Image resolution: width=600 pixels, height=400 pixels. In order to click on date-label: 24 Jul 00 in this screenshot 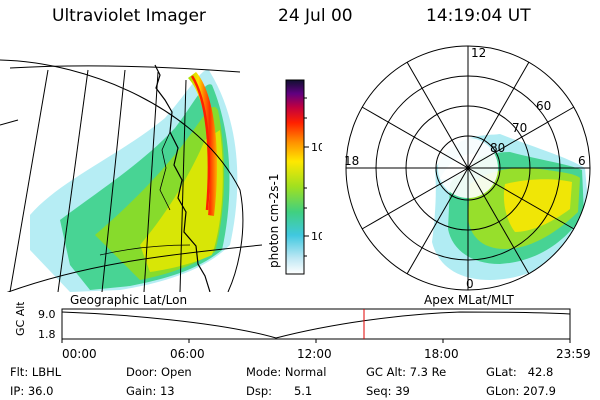, I will do `click(315, 16)`.